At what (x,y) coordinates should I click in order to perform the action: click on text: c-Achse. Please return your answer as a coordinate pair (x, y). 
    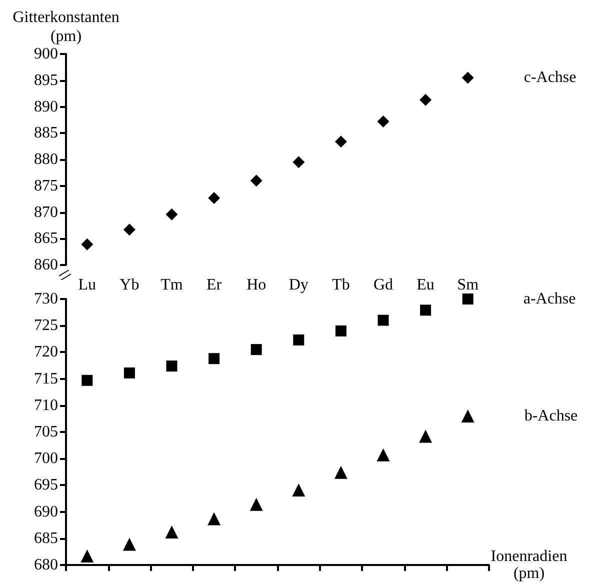
    Looking at the image, I should click on (550, 77).